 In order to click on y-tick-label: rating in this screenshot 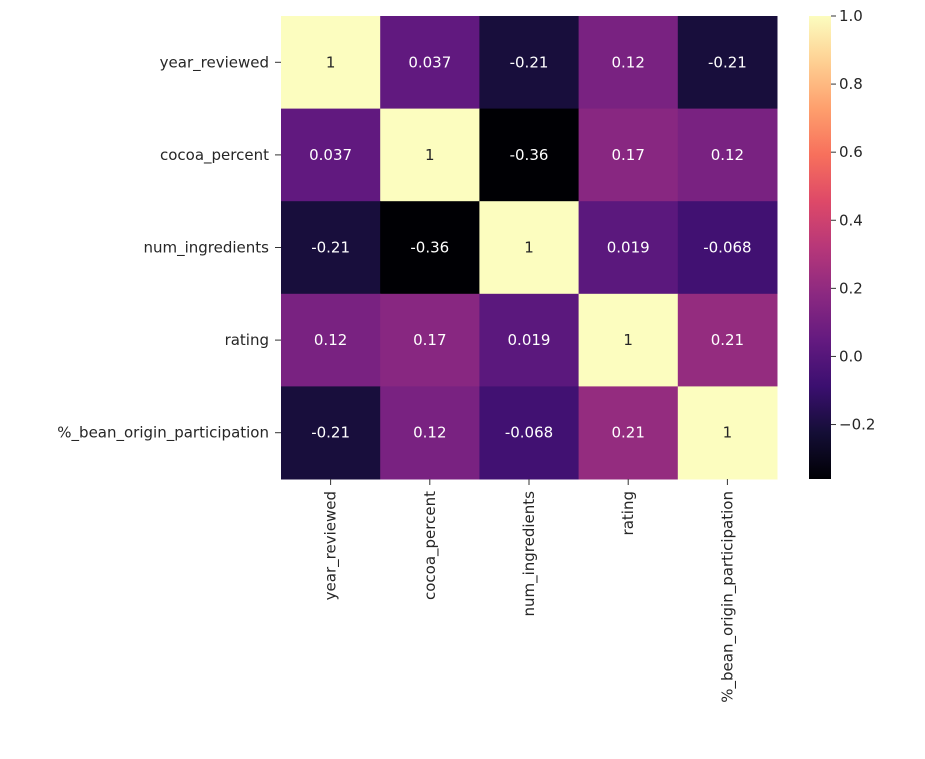, I will do `click(247, 340)`.